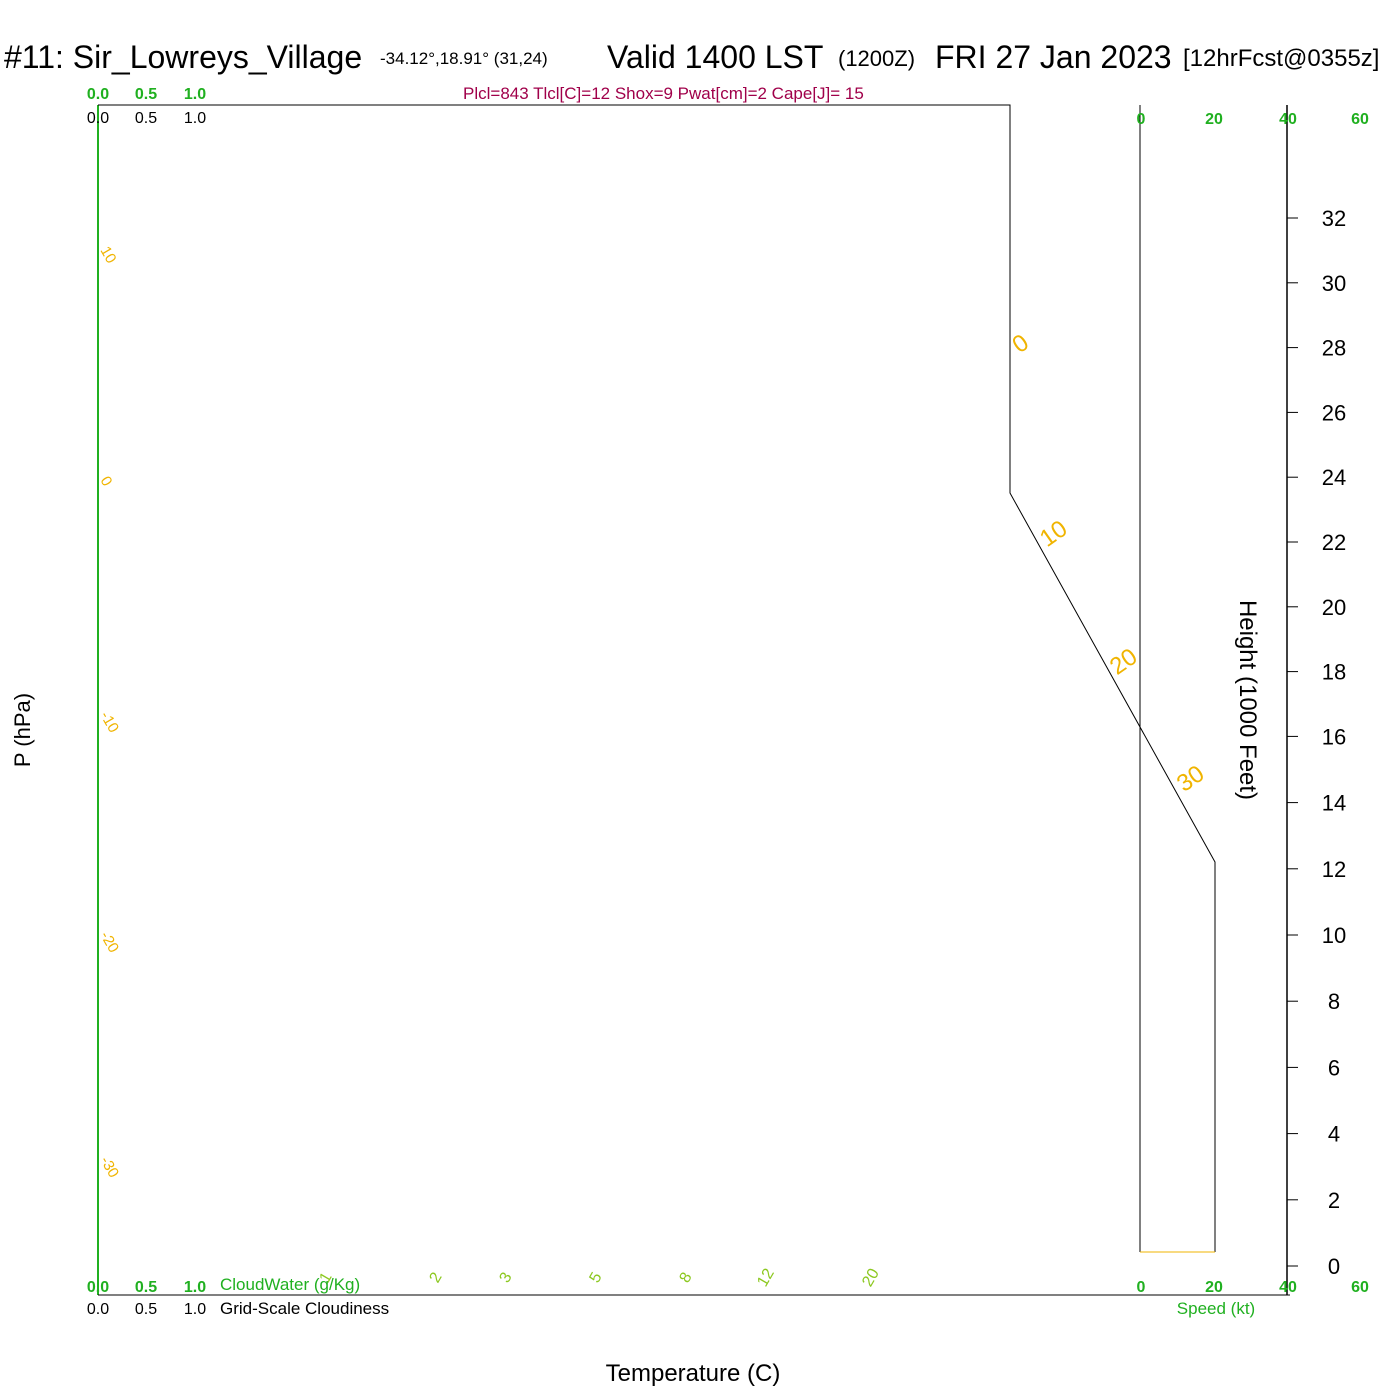 The height and width of the screenshot is (1400, 1400). Describe the element at coordinates (1334, 1134) in the screenshot. I see `height-tick-label: 4` at that location.